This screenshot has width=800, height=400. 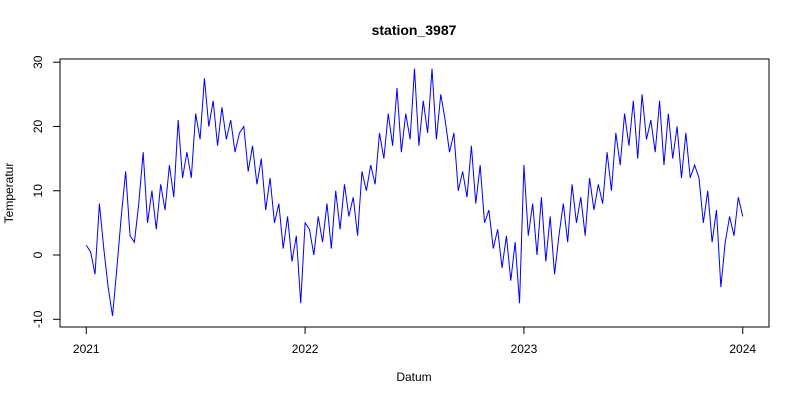 What do you see at coordinates (414, 30) in the screenshot?
I see `chart-title: station_3987` at bounding box center [414, 30].